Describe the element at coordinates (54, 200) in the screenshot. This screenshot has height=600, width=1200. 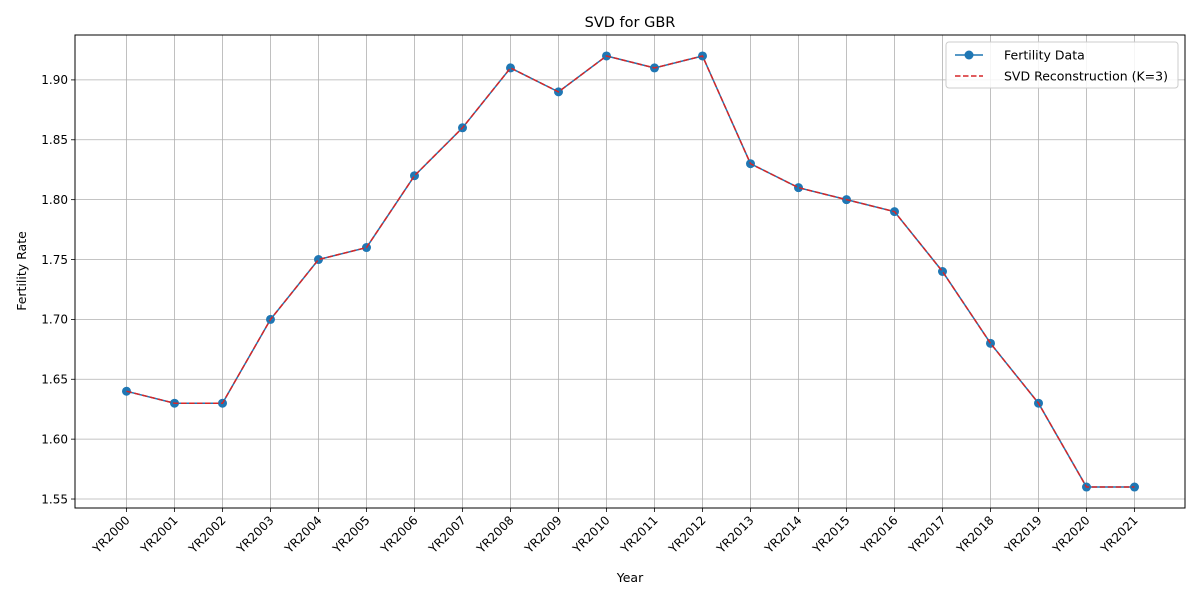
I see `y-tick-label: 1.80` at that location.